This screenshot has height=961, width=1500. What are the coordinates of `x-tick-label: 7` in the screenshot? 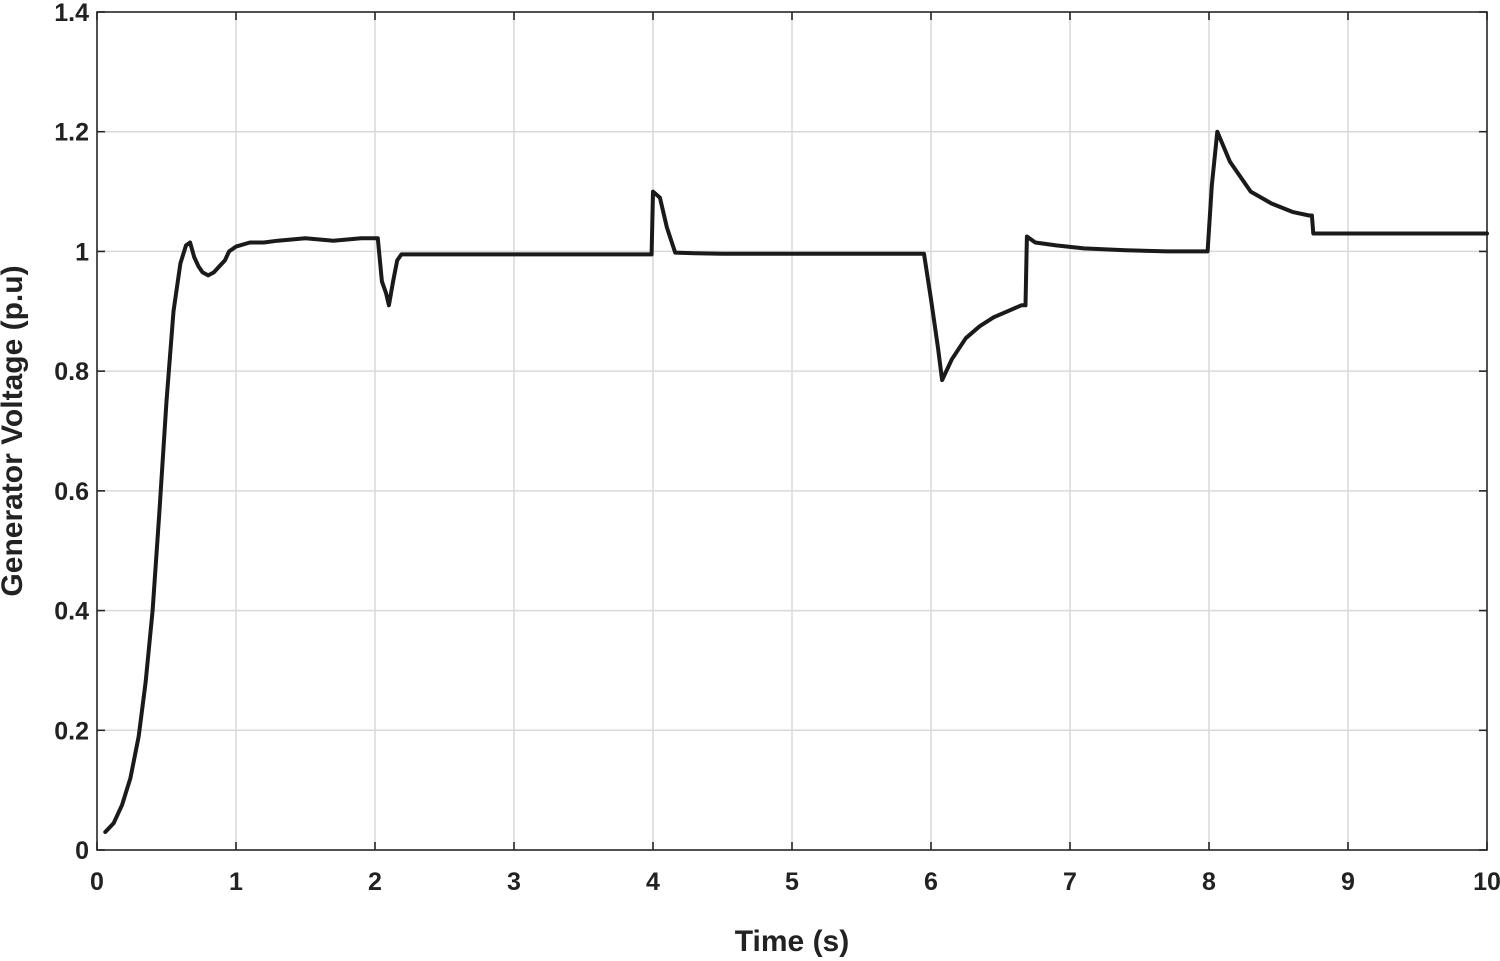 It's located at (1070, 882).